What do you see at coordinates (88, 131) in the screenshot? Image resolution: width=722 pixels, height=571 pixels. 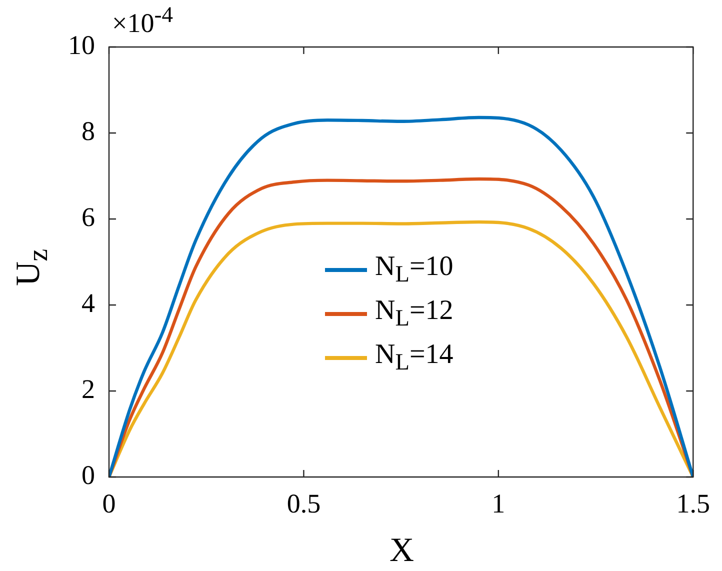 I see `y-tick-label: 8` at bounding box center [88, 131].